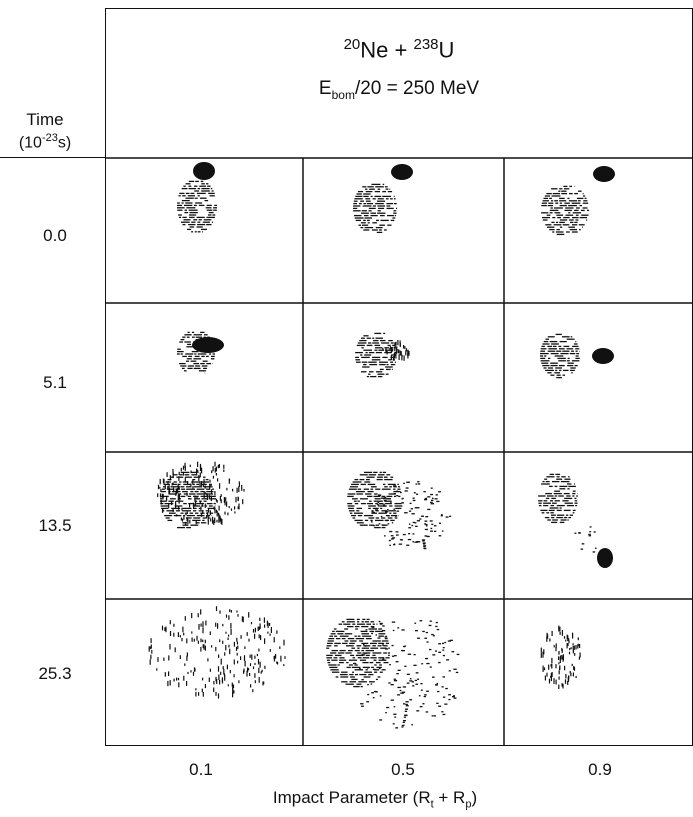 The width and height of the screenshot is (693, 817). Describe the element at coordinates (52, 157) in the screenshot. I see `time-axis-divider` at that location.